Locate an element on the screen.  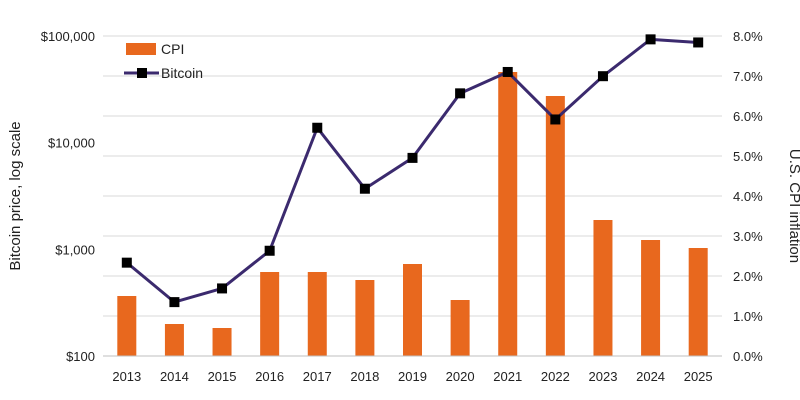
x-tick-label: 2019 is located at coordinates (412, 376).